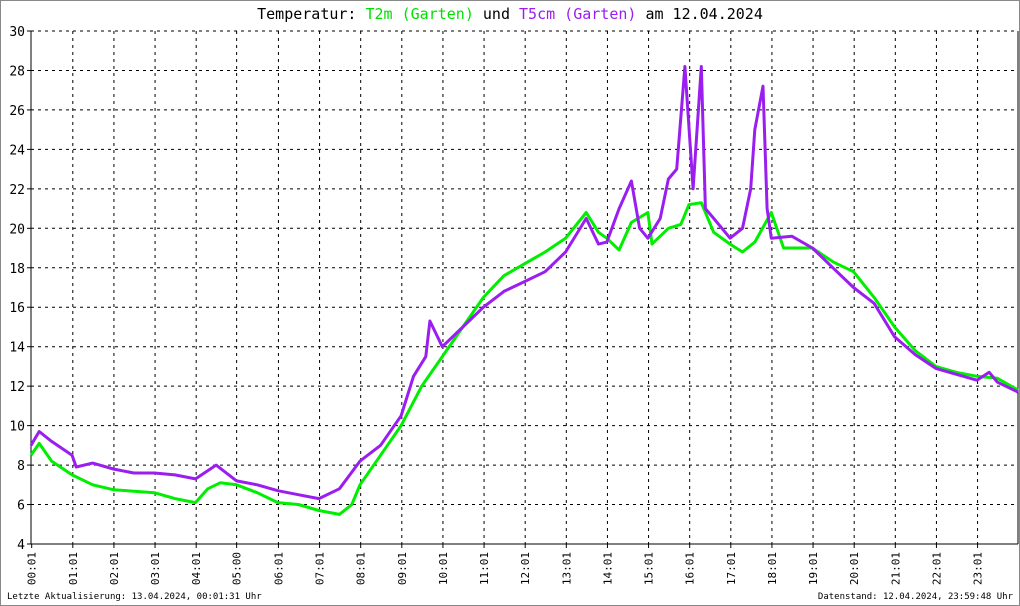  What do you see at coordinates (32, 568) in the screenshot?
I see `x-tick-label: 00:01` at bounding box center [32, 568].